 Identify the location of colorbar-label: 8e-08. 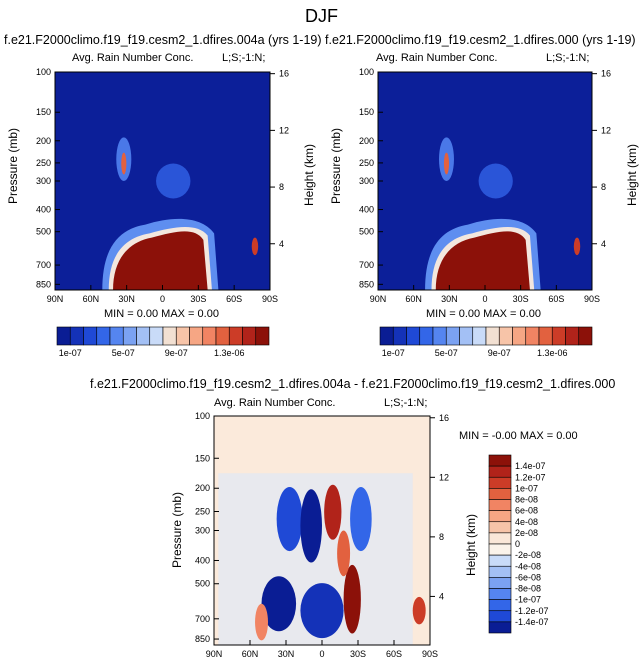
(526, 500).